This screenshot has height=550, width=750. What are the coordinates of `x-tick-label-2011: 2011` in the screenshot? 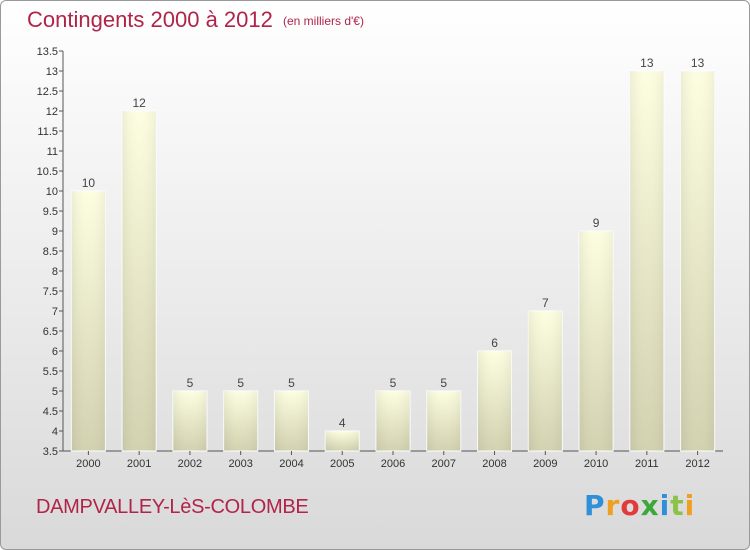 It's located at (647, 464).